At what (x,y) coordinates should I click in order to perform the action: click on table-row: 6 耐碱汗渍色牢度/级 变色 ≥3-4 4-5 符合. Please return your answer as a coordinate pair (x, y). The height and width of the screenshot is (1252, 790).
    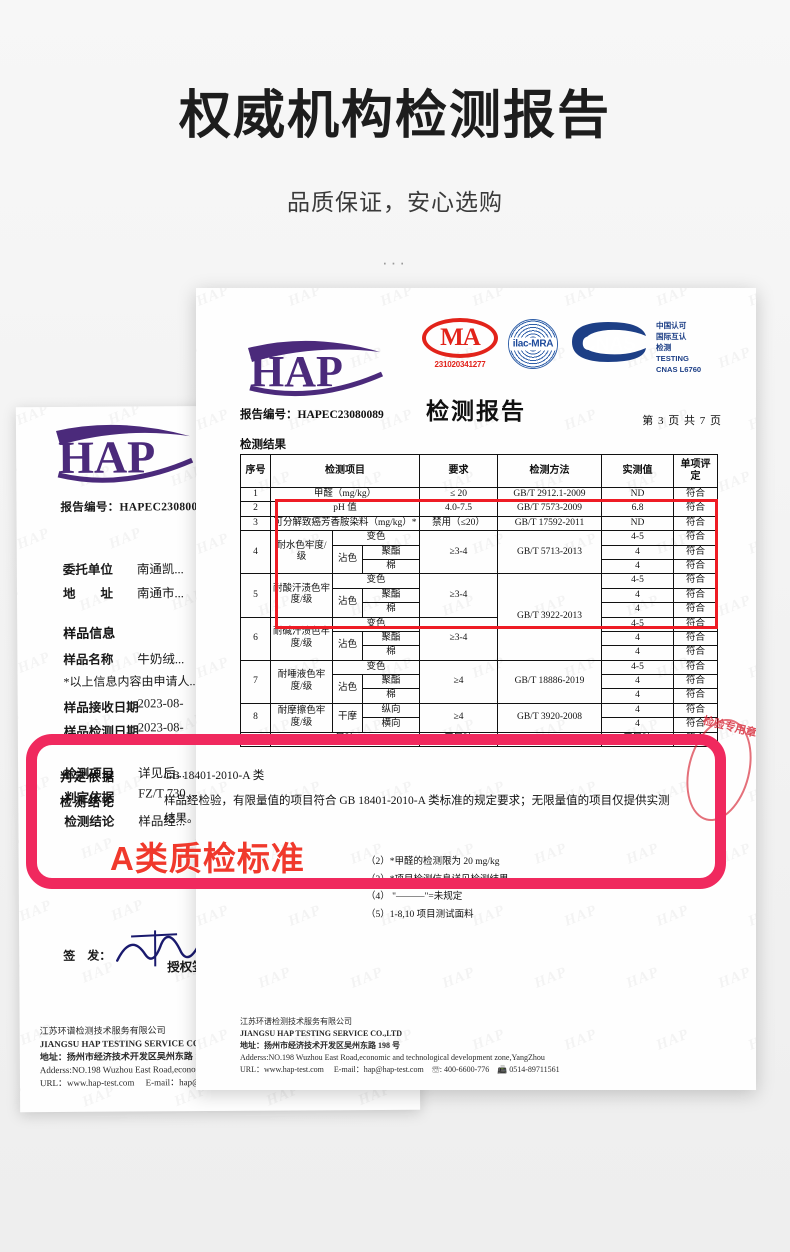
    Looking at the image, I should click on (479, 638).